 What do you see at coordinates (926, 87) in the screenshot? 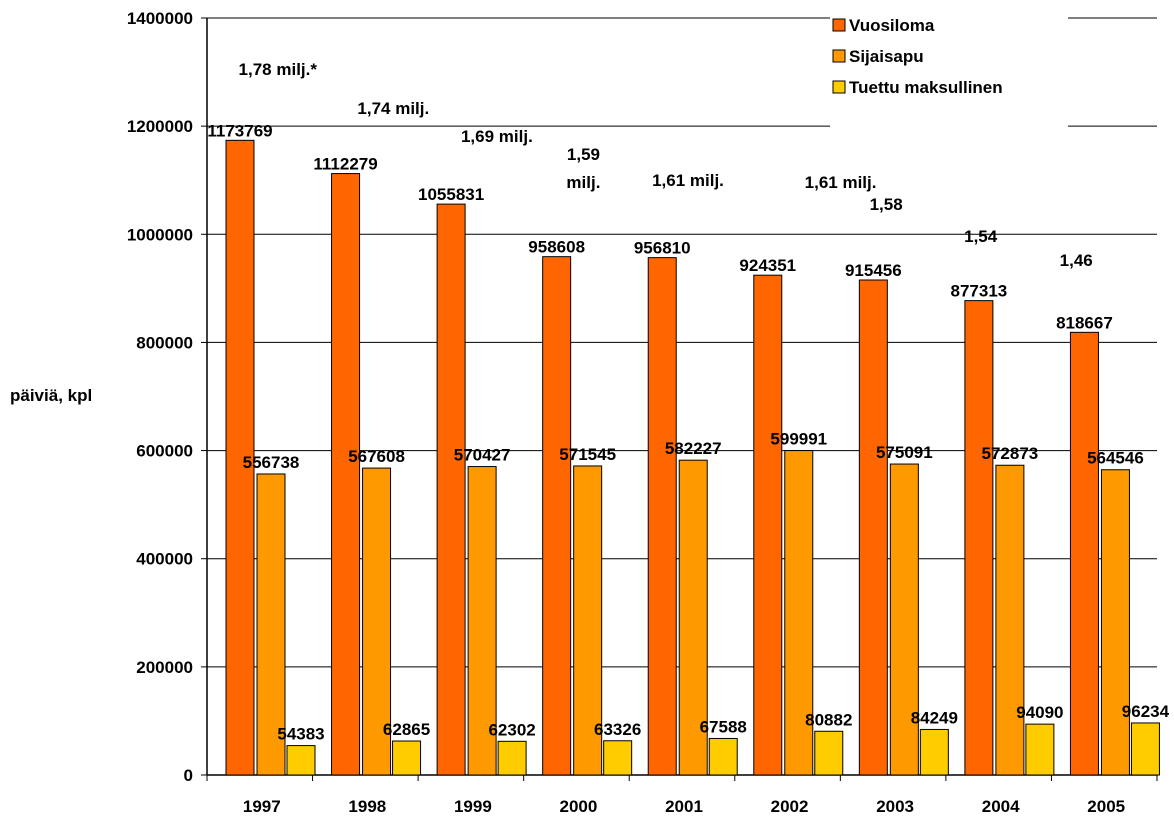
I see `legend-label: Tuettu maksullinen` at bounding box center [926, 87].